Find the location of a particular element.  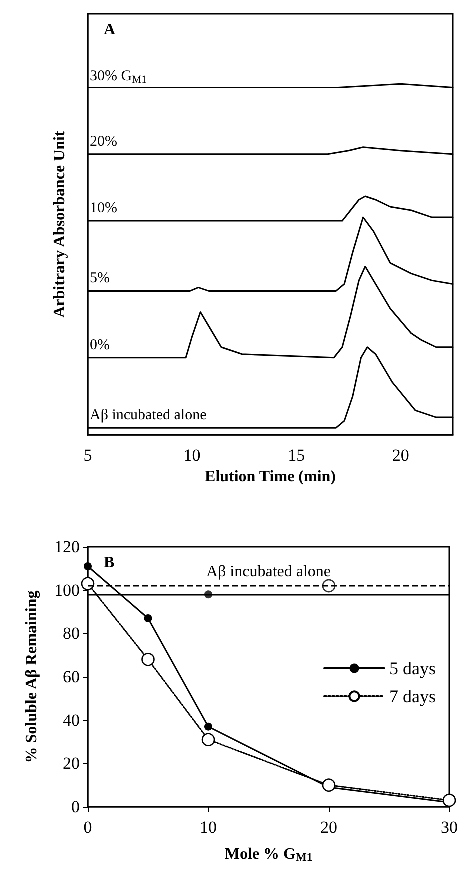

x-tick-label: 30 is located at coordinates (449, 827).